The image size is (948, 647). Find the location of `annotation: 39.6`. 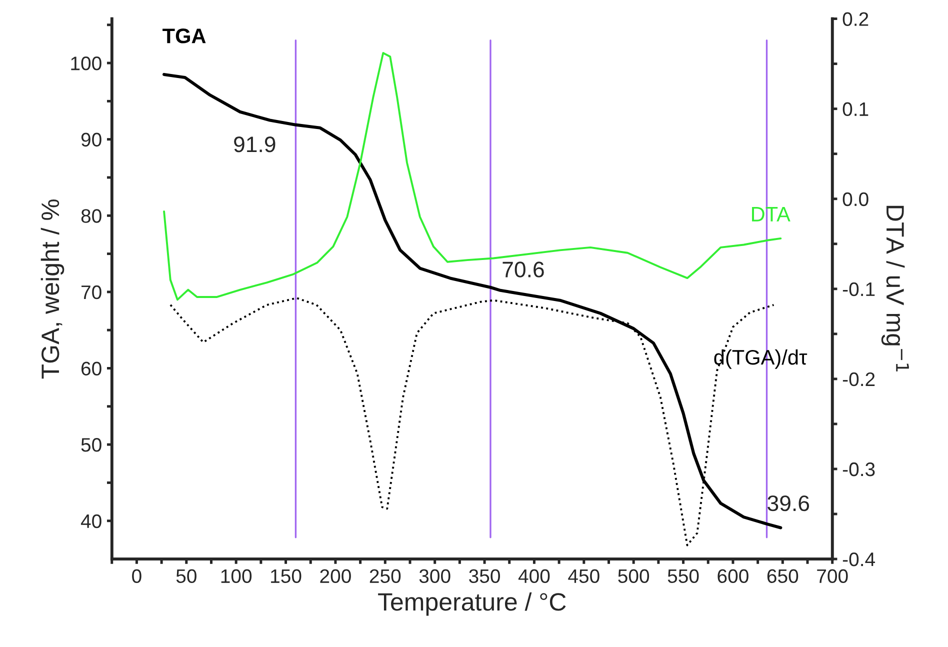

annotation: 39.6 is located at coordinates (789, 503).